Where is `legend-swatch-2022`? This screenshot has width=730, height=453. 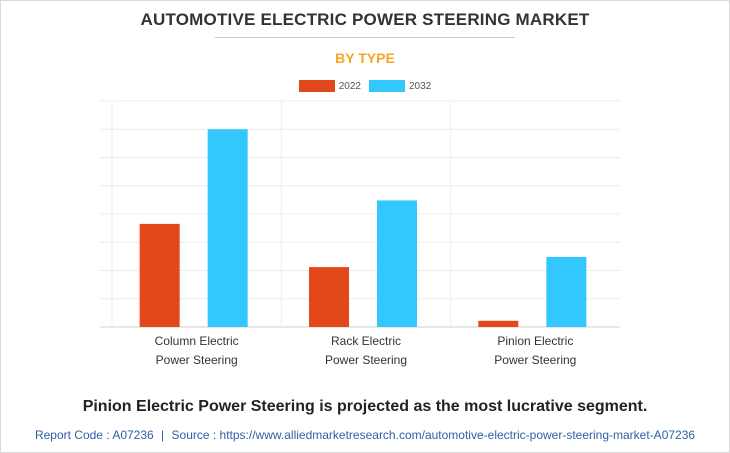 legend-swatch-2022 is located at coordinates (316, 86).